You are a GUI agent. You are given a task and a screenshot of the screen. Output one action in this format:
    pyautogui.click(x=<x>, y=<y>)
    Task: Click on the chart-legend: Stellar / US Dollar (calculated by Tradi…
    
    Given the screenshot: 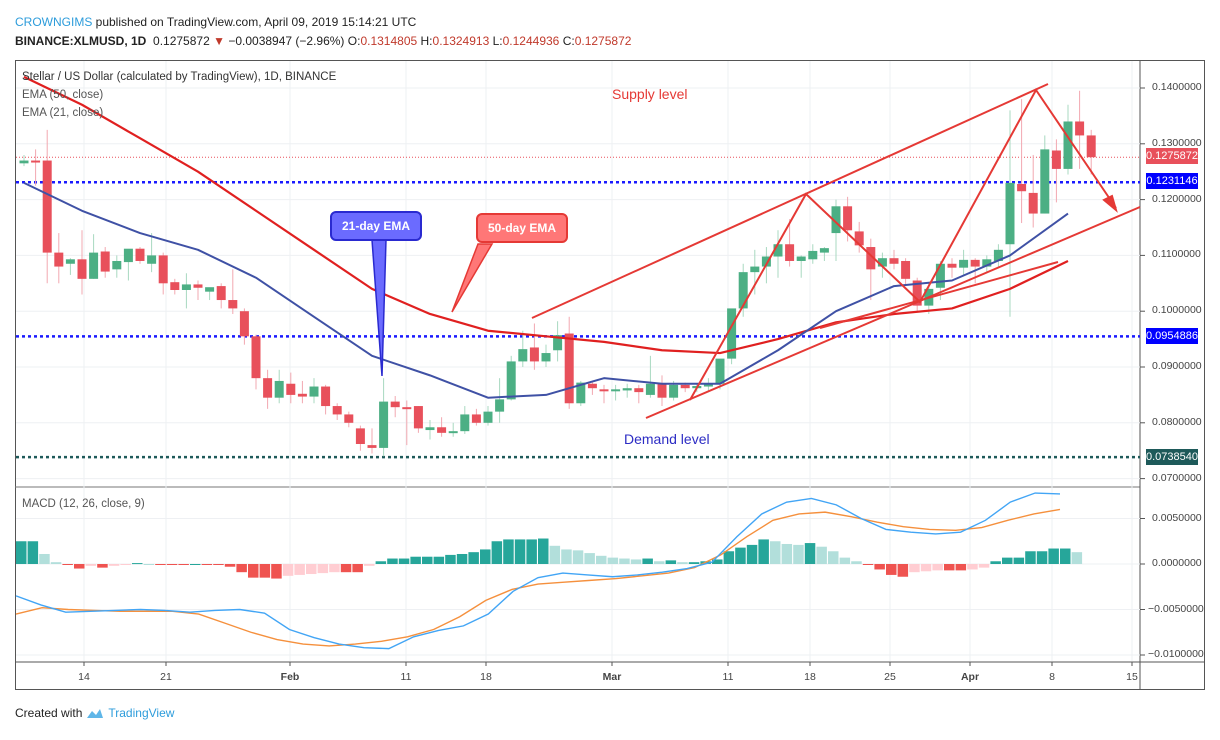 What is the action you would take?
    pyautogui.click(x=179, y=95)
    